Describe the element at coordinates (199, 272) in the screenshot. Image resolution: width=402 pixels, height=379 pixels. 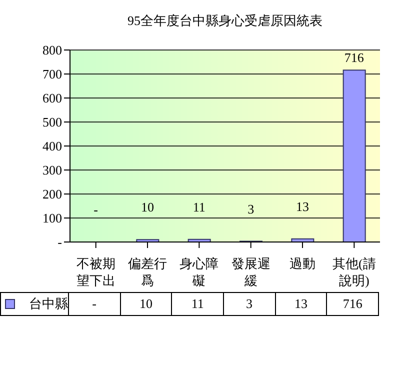
I see `x-tick-label: 身心障礙` at that location.